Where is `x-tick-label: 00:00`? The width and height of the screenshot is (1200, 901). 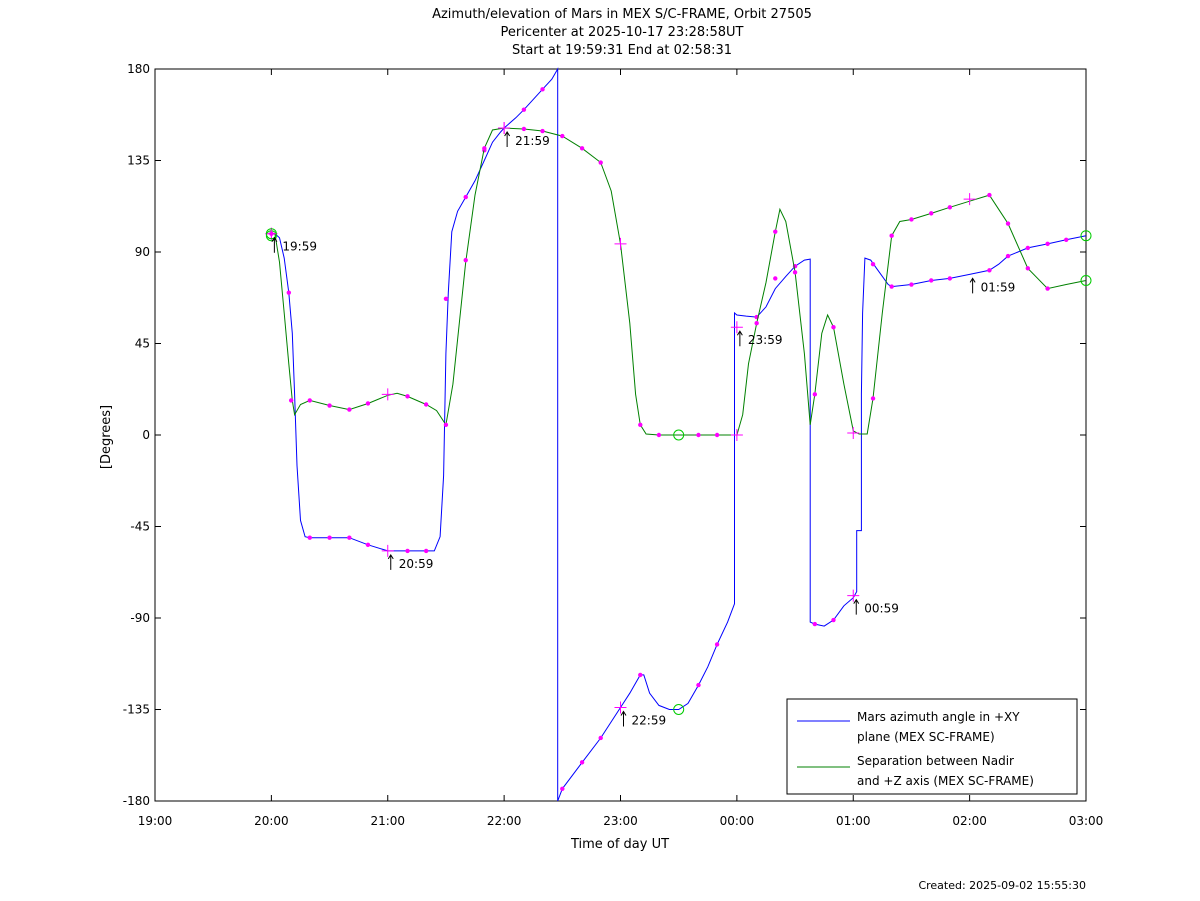 x-tick-label: 00:00 is located at coordinates (737, 821).